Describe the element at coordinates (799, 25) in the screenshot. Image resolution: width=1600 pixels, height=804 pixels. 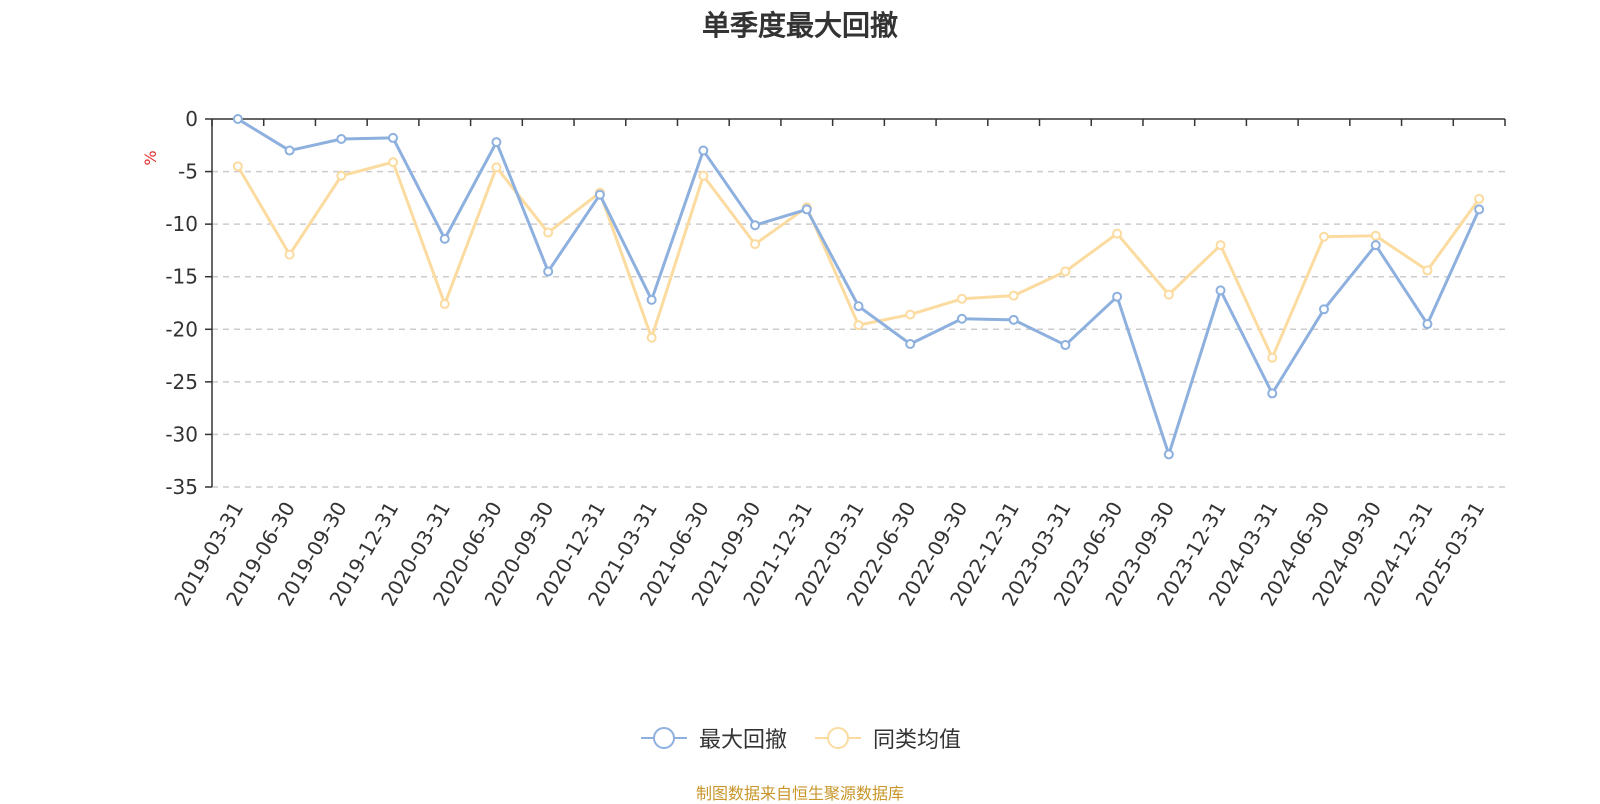
I see `chart-title: 单季度最大回撤` at that location.